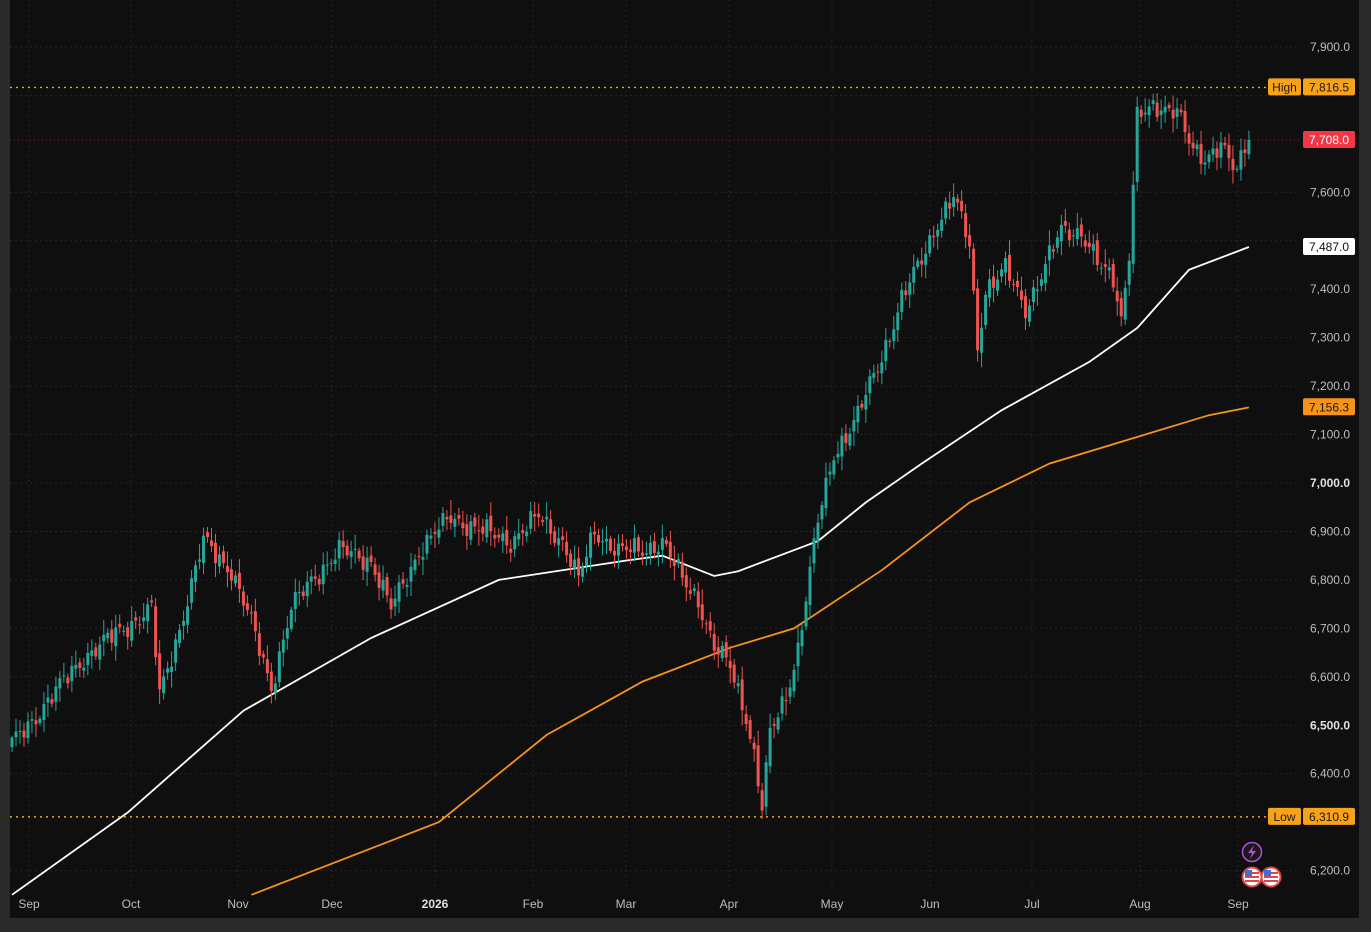  Describe the element at coordinates (626, 904) in the screenshot. I see `x-axis-tick-label: Mar` at that location.